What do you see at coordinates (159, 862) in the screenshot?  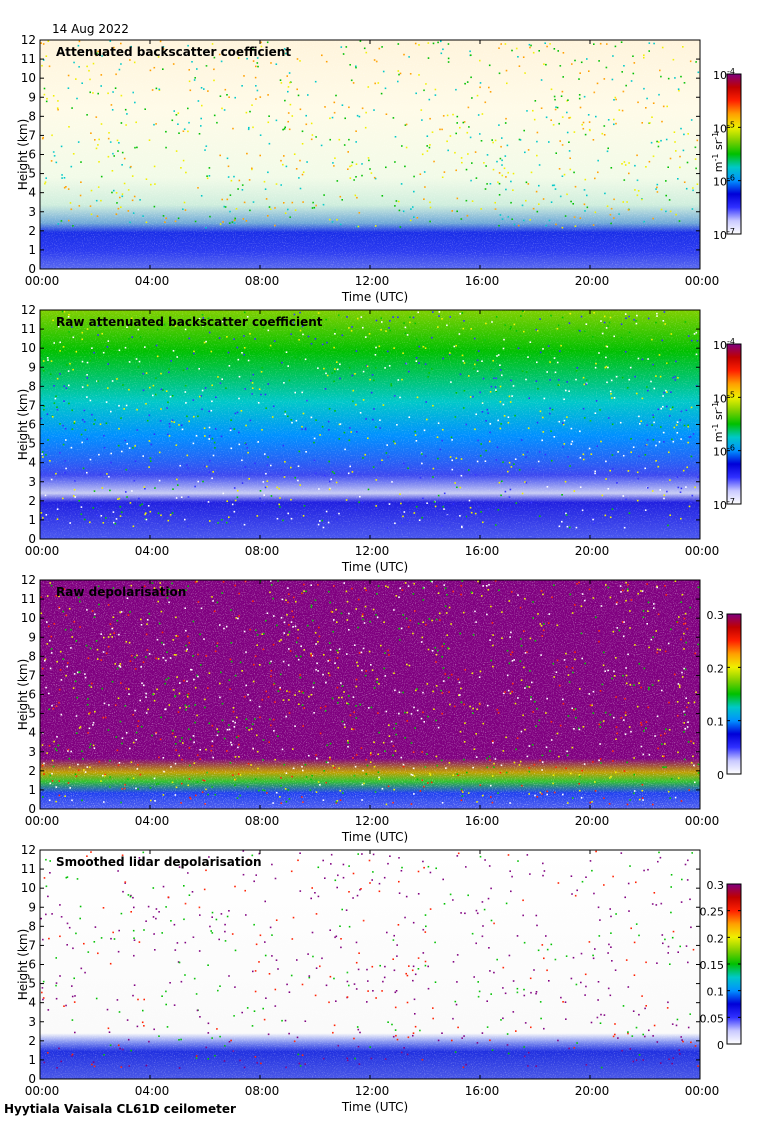 I see `panel-title: Smoothed lidar depolarisation` at bounding box center [159, 862].